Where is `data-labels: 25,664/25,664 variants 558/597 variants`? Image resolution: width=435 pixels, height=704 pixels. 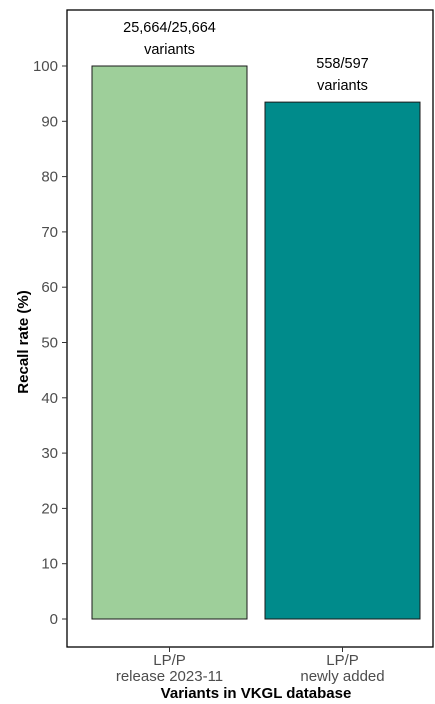 data-labels: 25,664/25,664 variants 558/597 variants is located at coordinates (246, 57).